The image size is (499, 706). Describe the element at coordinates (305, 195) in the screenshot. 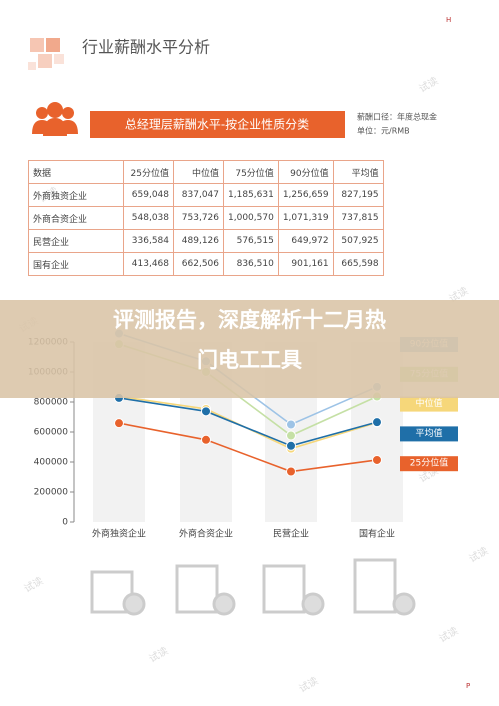

I see `table-cell: 1,256,659` at that location.